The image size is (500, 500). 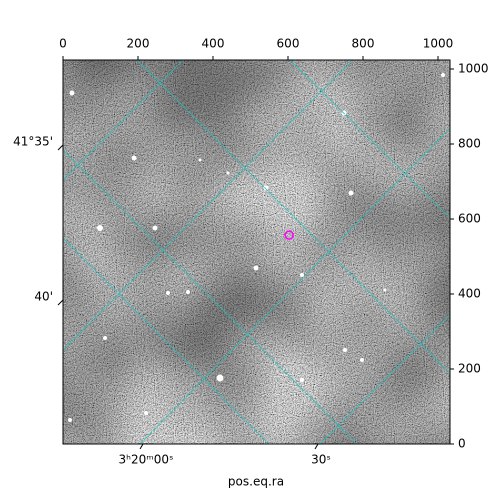 What do you see at coordinates (288, 44) in the screenshot?
I see `x-tick-label: 600` at bounding box center [288, 44].